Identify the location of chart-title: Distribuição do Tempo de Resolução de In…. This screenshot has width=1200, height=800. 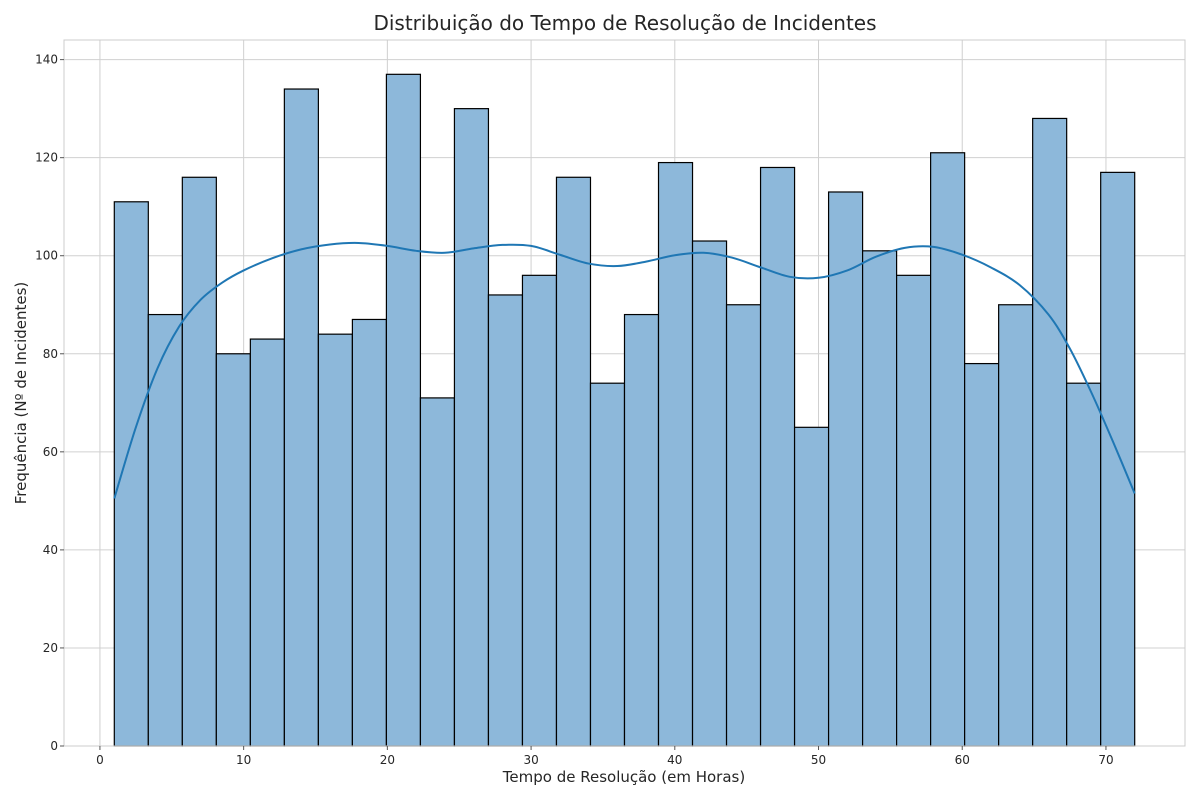
(624, 23).